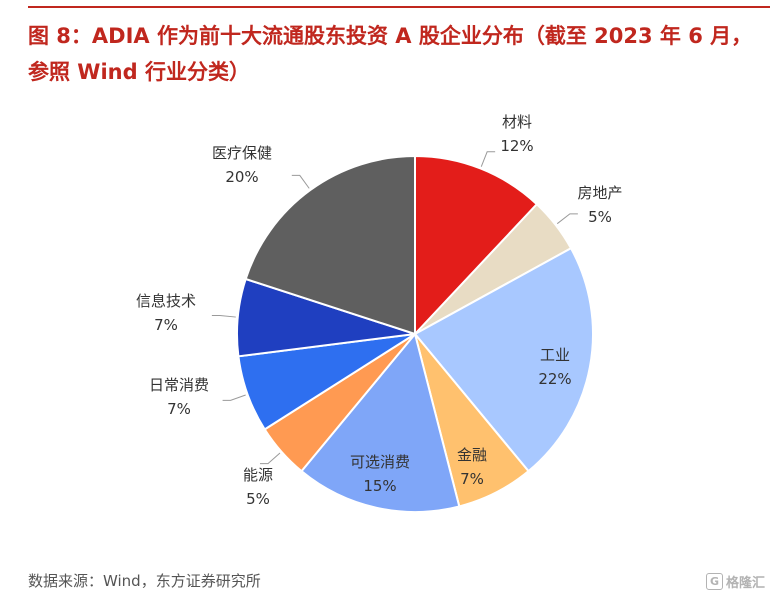  I want to click on slice-label-1: 材料, so click(517, 122).